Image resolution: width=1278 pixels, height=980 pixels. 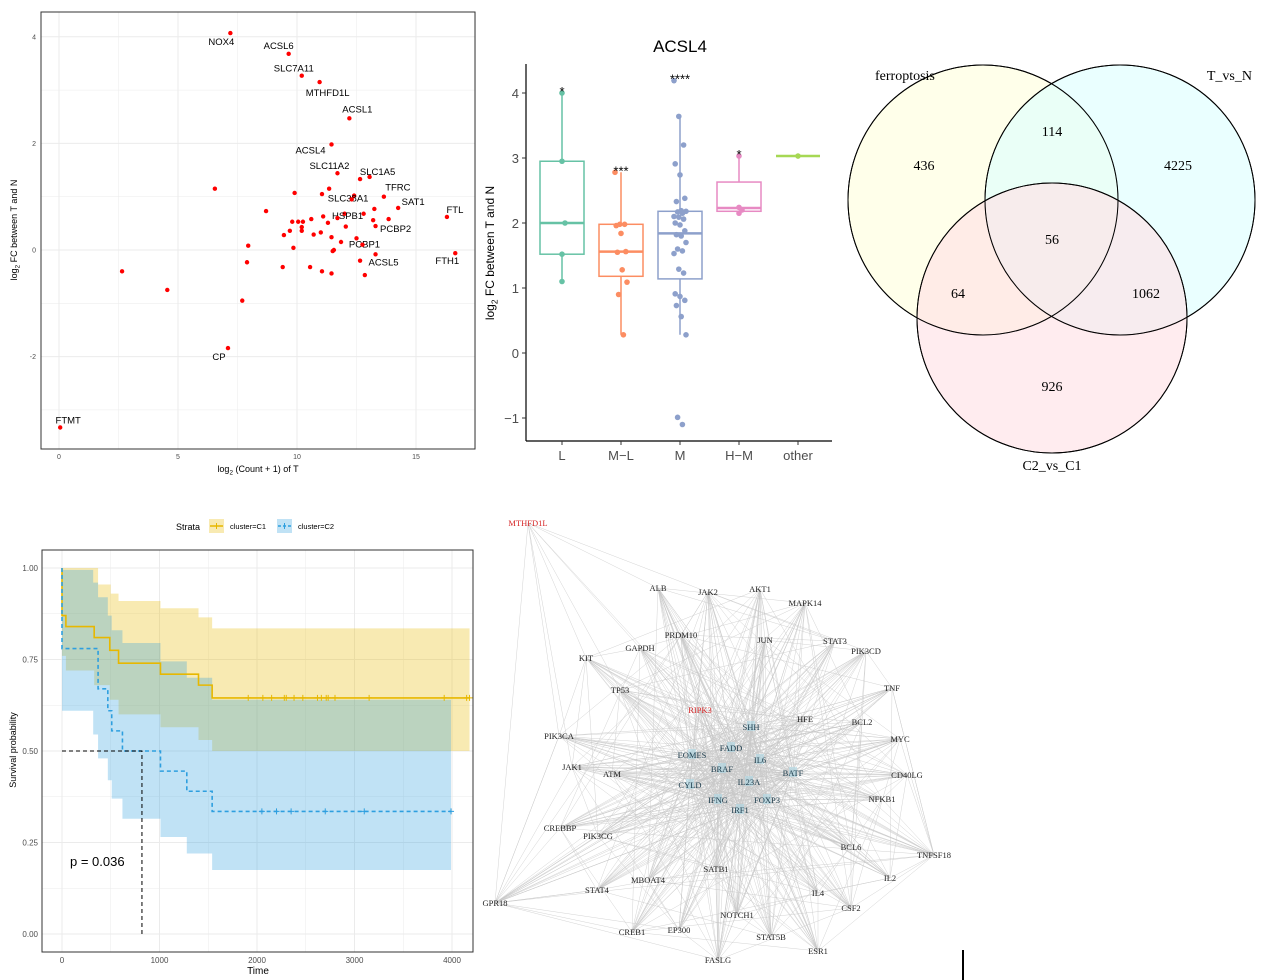 I want to click on y-tick-label: 0.50, so click(x=30, y=751).